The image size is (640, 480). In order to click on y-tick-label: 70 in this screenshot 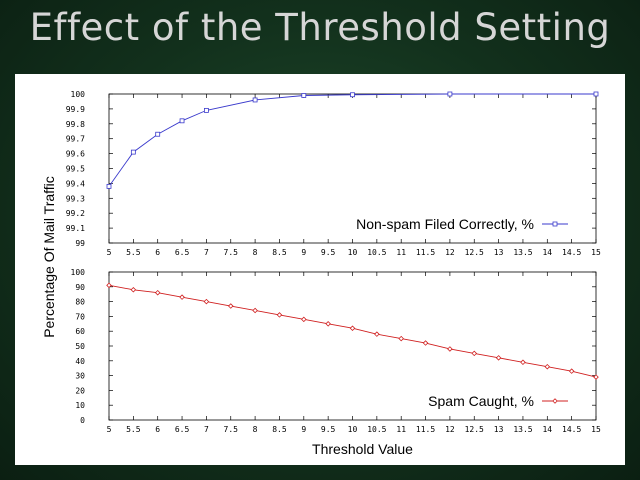, I will do `click(80, 316)`.